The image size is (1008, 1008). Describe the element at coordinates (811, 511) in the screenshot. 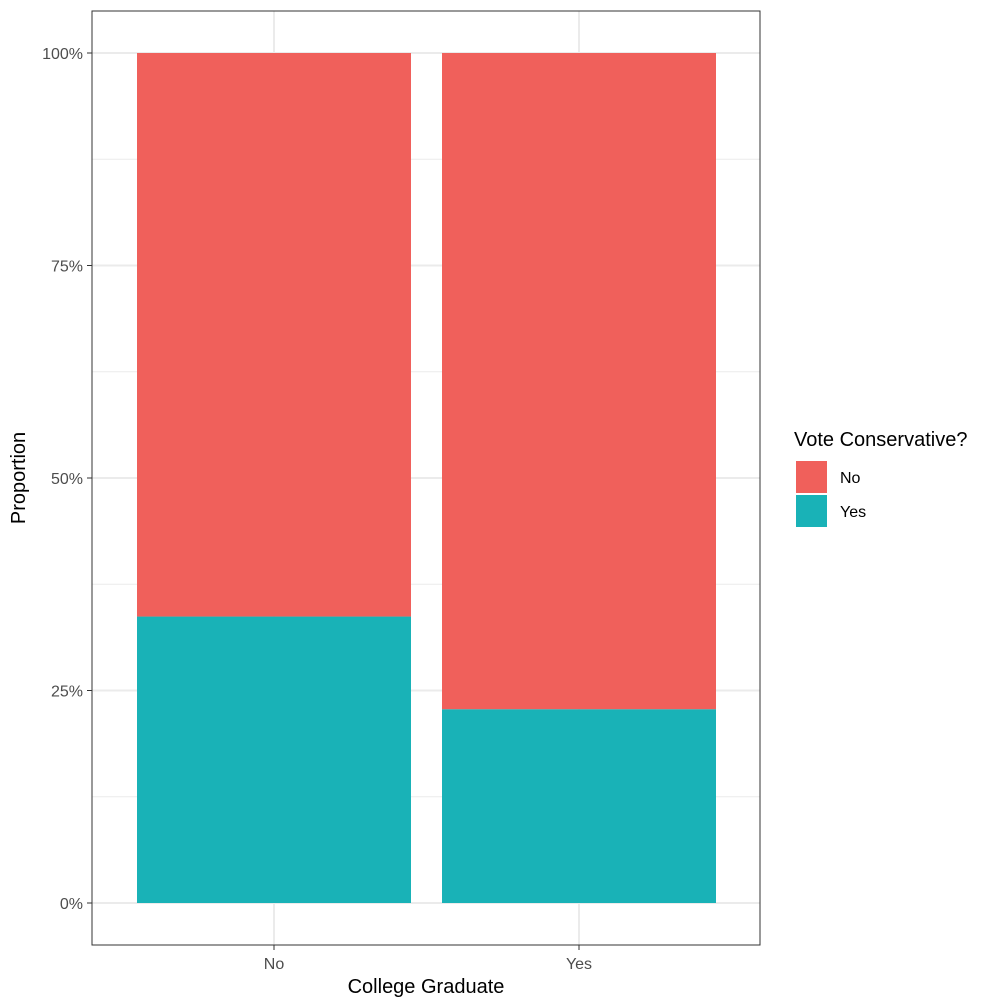

I see `legend-key-yes` at that location.